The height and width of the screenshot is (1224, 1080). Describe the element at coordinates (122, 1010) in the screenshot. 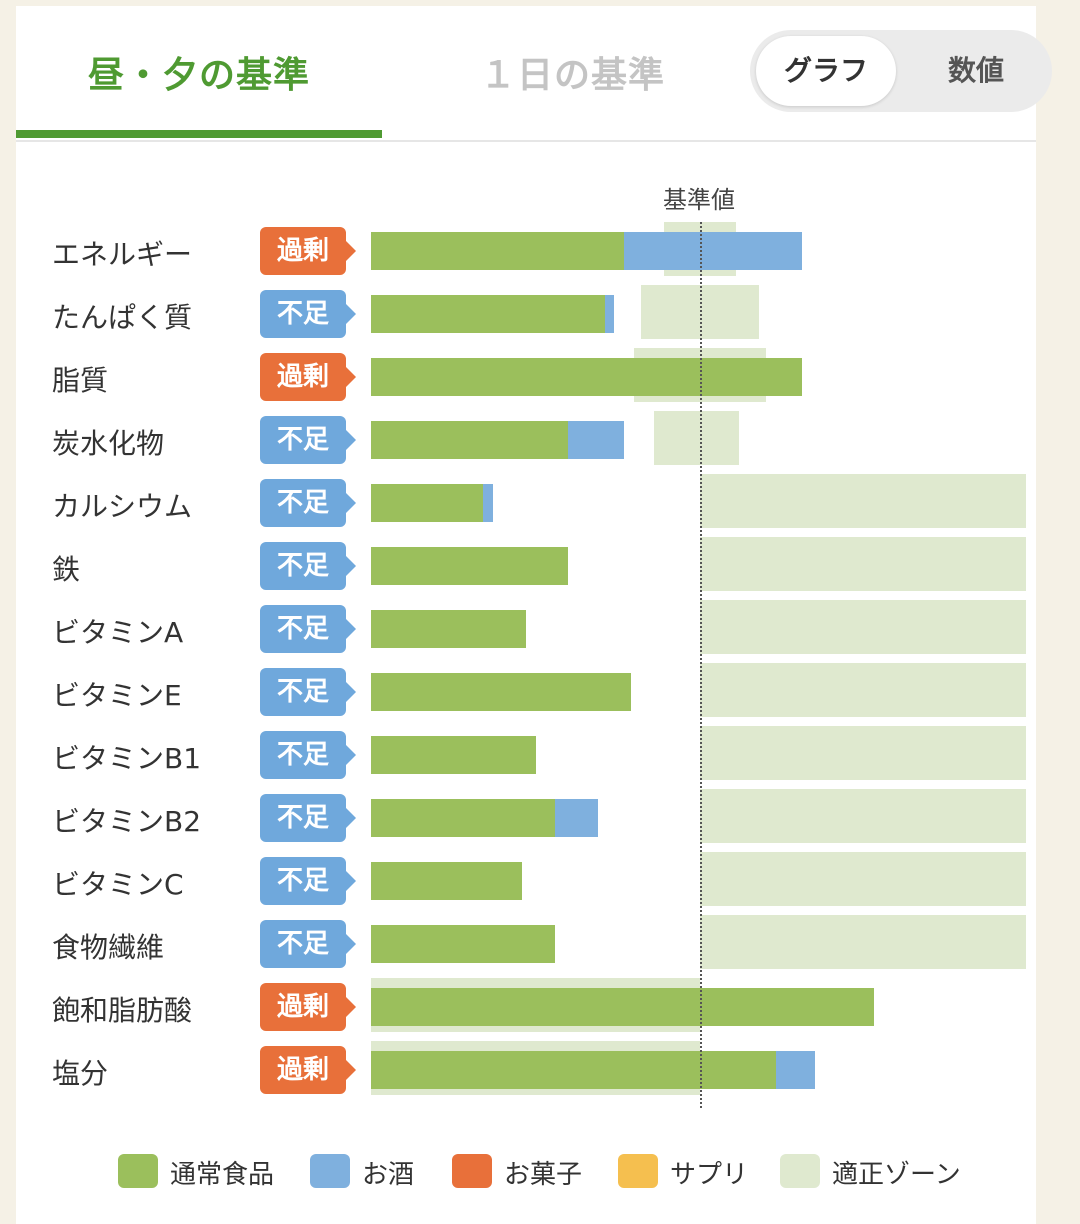

I see `nutrient-label: 飽和脂肪酸` at that location.